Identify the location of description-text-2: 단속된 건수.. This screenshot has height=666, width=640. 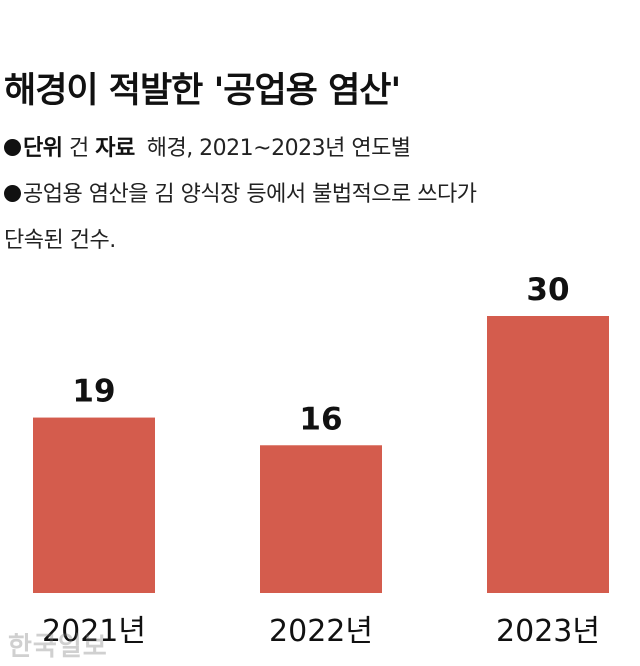
(60, 240).